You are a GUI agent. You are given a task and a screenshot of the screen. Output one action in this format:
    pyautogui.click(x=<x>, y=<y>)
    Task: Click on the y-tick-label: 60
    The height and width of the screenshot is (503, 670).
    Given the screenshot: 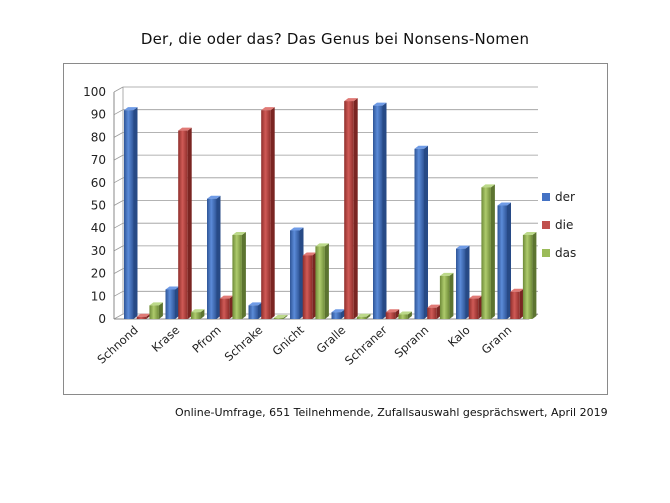 What is the action you would take?
    pyautogui.click(x=98, y=183)
    